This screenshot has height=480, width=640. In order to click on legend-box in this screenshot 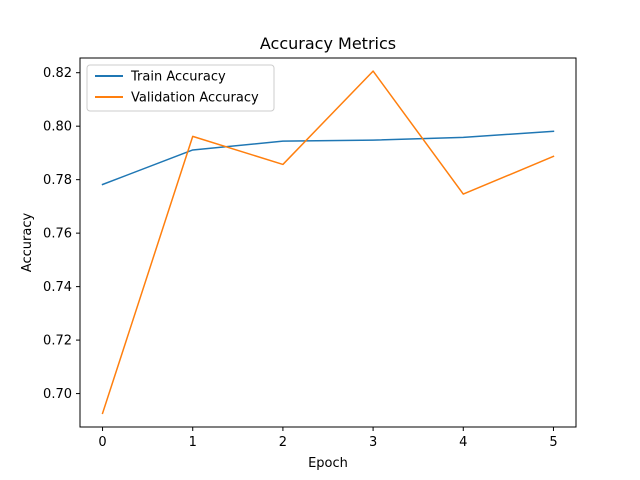, I will do `click(180, 88)`.